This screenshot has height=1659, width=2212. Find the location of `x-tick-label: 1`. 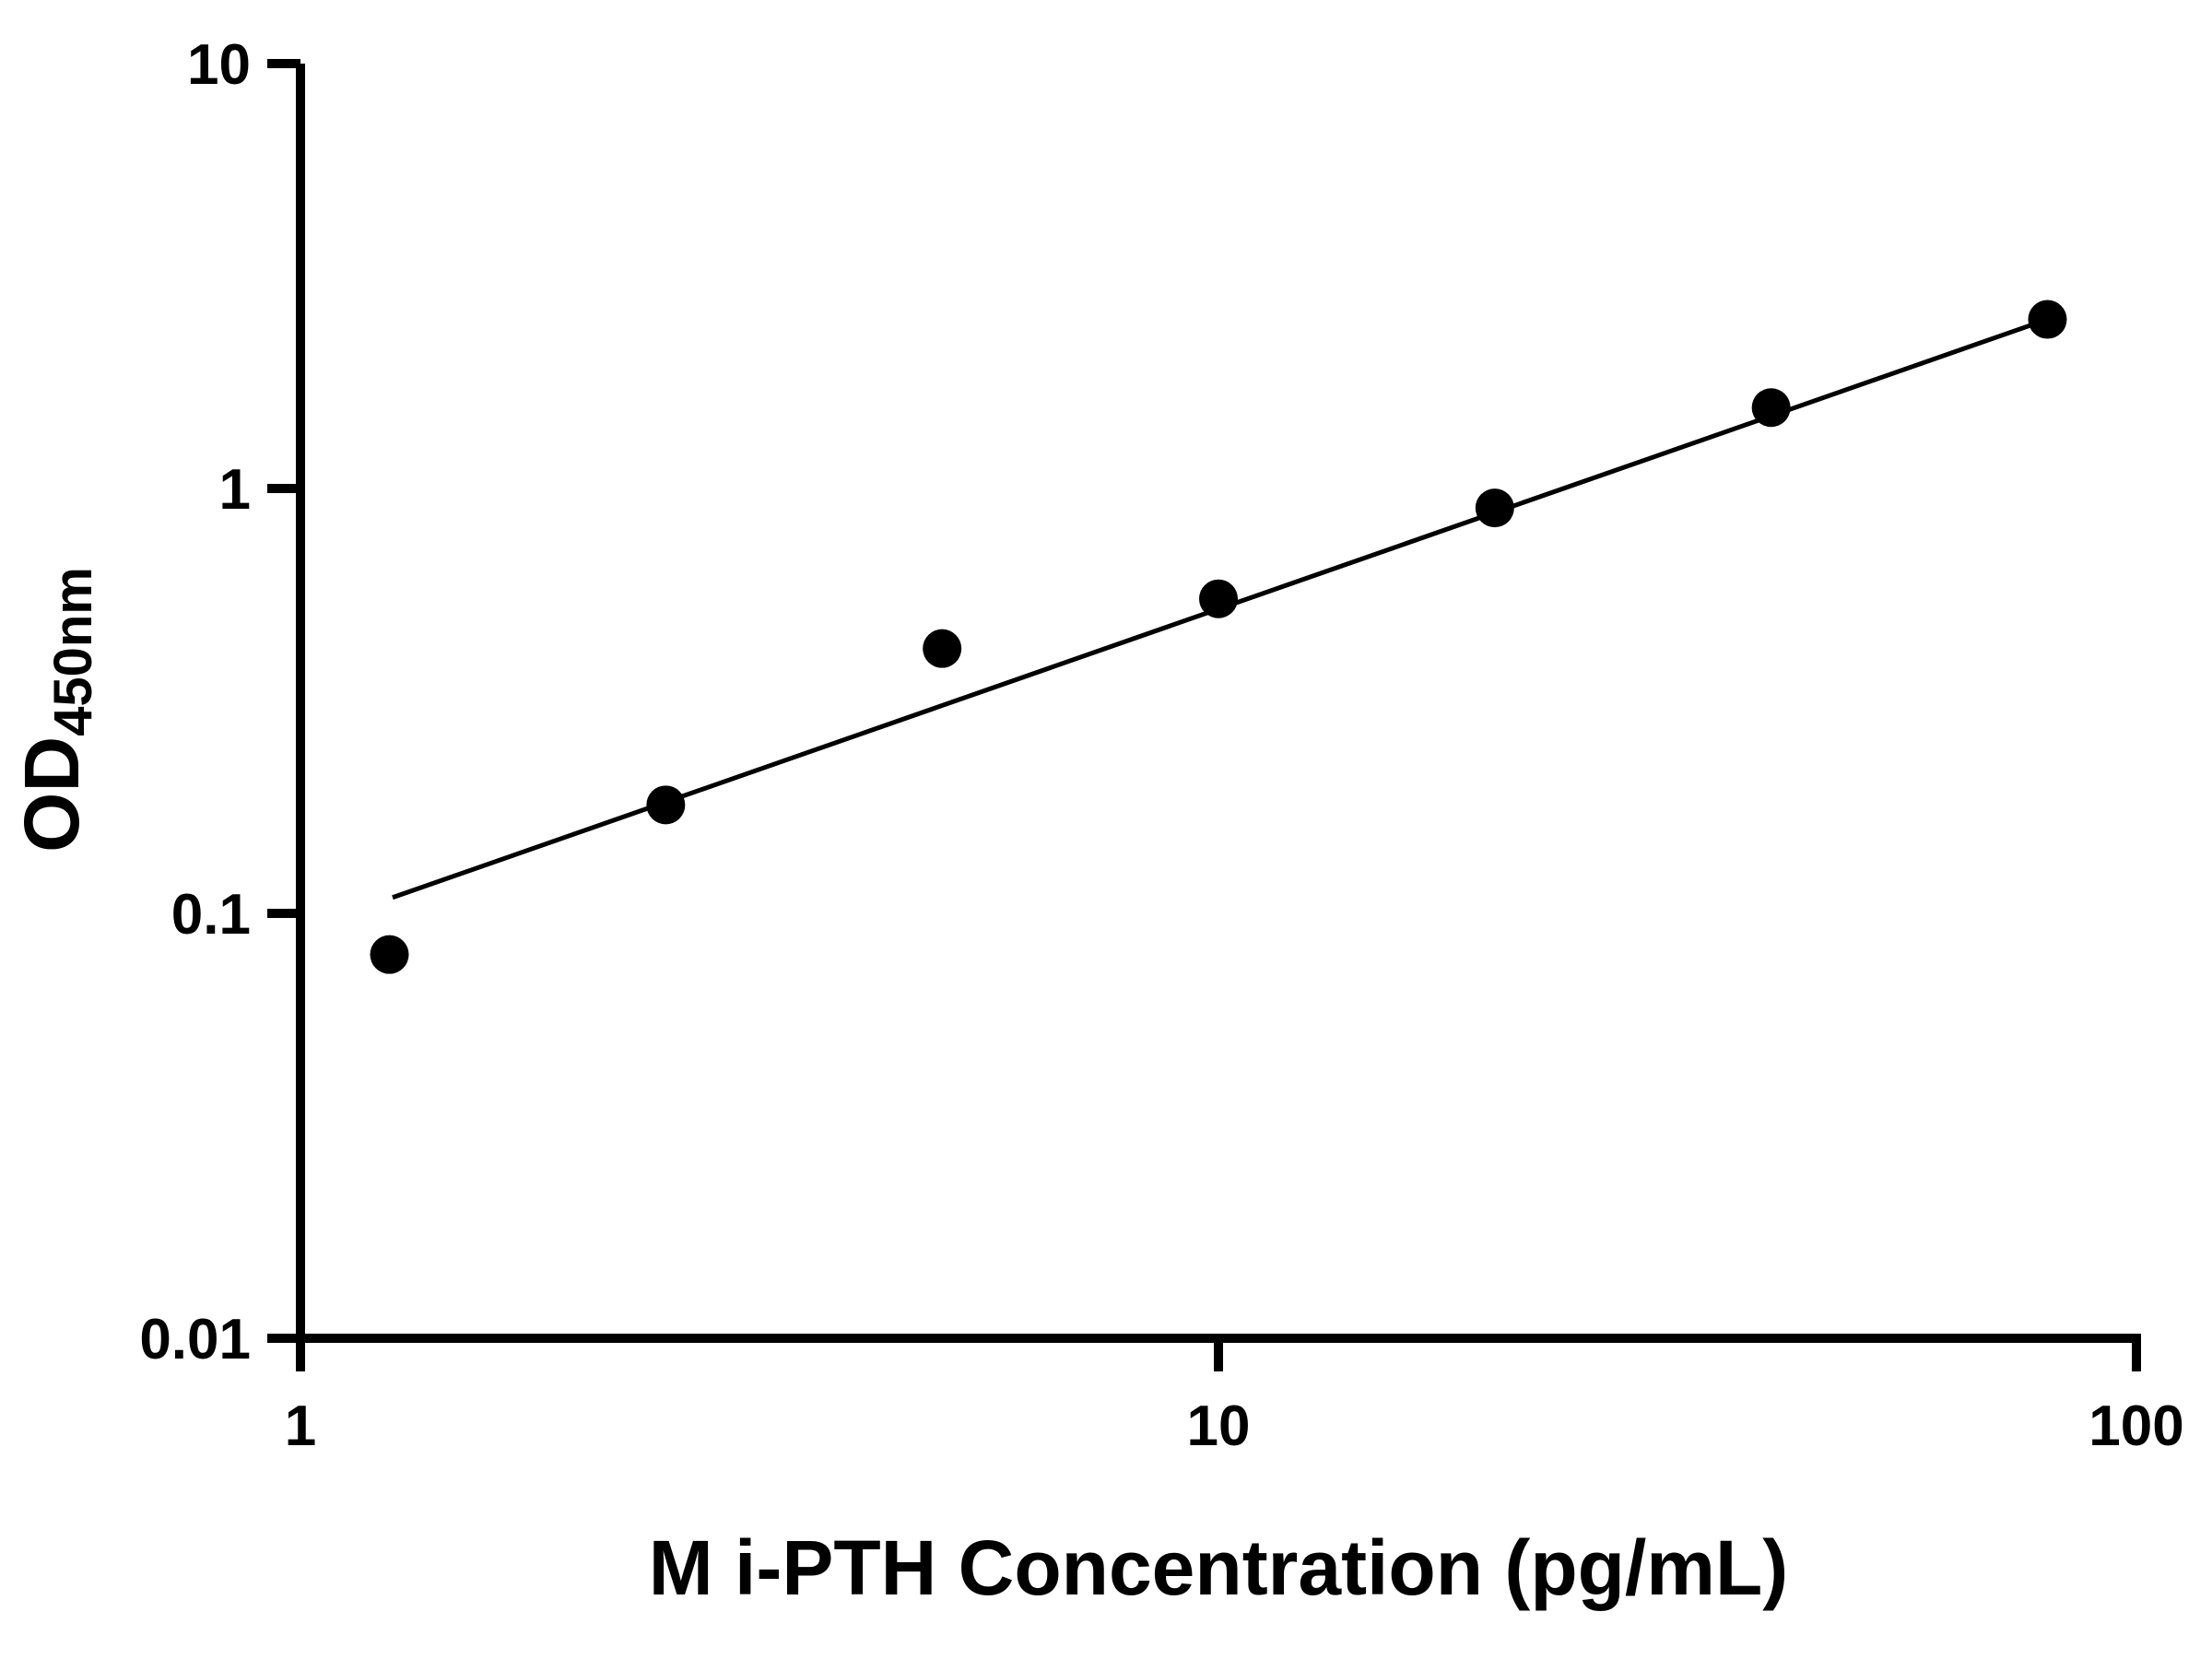

x-tick-label: 1 is located at coordinates (300, 1426).